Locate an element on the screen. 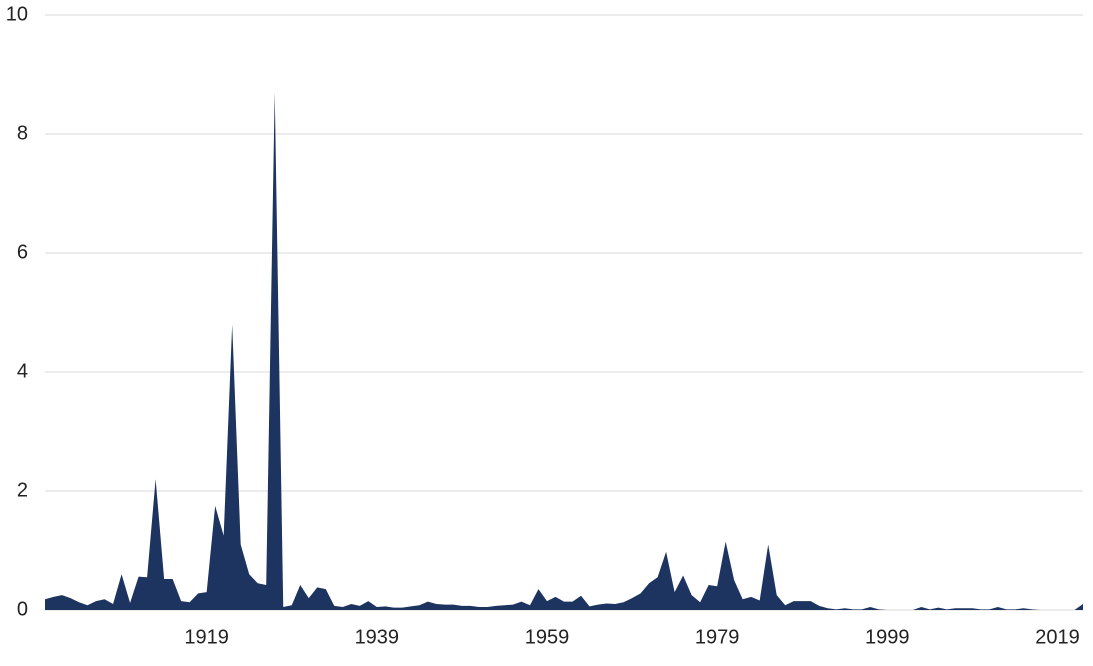 Image resolution: width=1093 pixels, height=666 pixels. y-tick-label: 10 is located at coordinates (17, 14).